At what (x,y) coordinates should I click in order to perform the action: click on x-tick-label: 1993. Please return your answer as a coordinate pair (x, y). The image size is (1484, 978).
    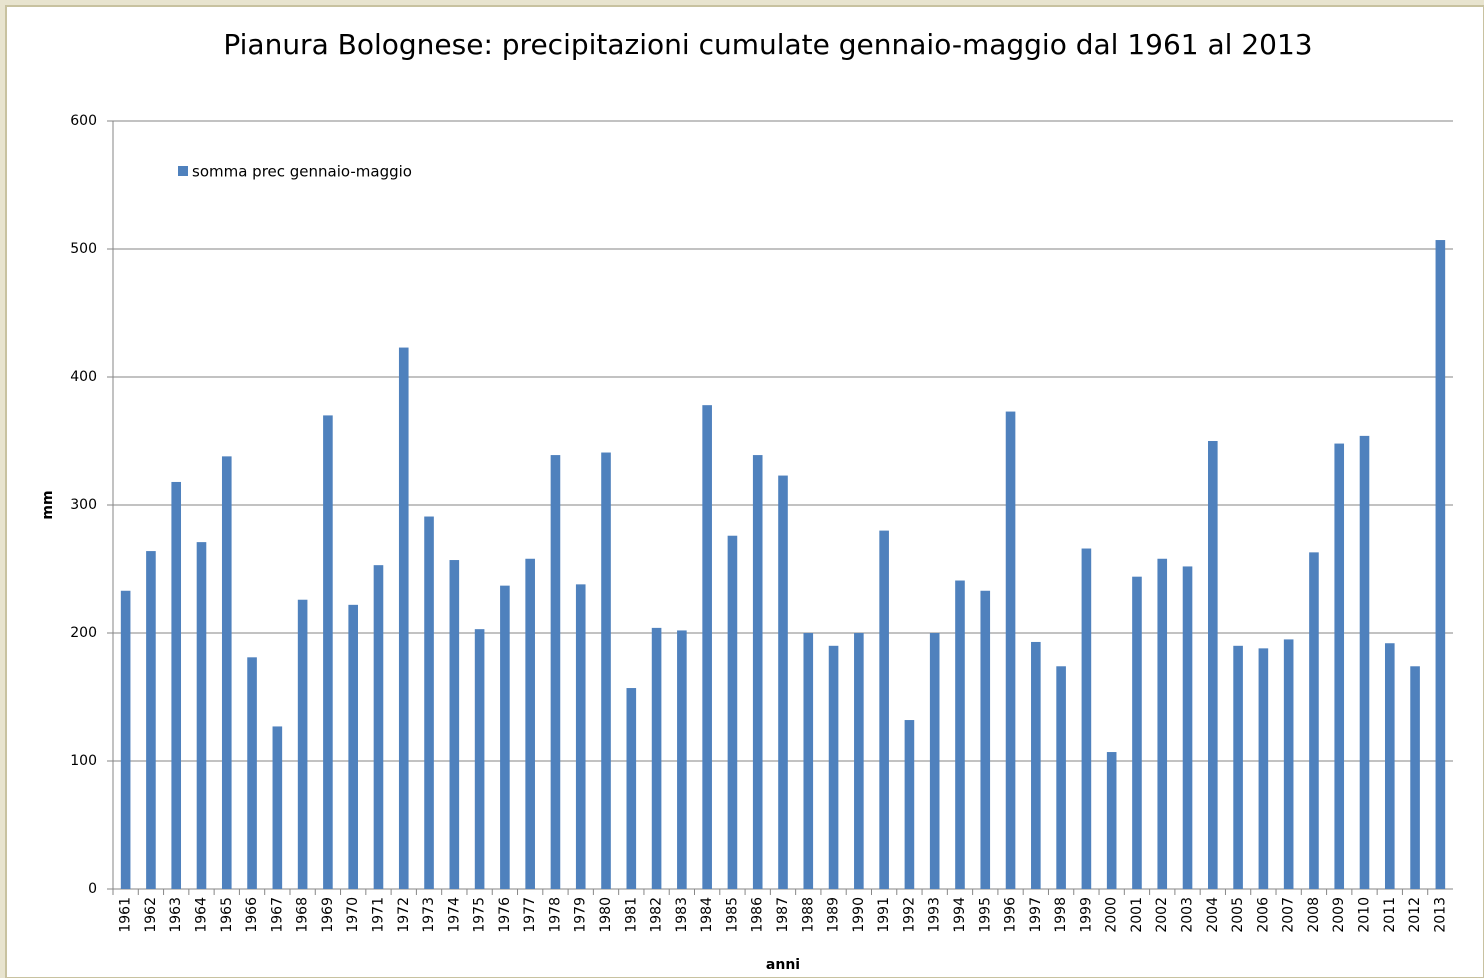
    Looking at the image, I should click on (935, 915).